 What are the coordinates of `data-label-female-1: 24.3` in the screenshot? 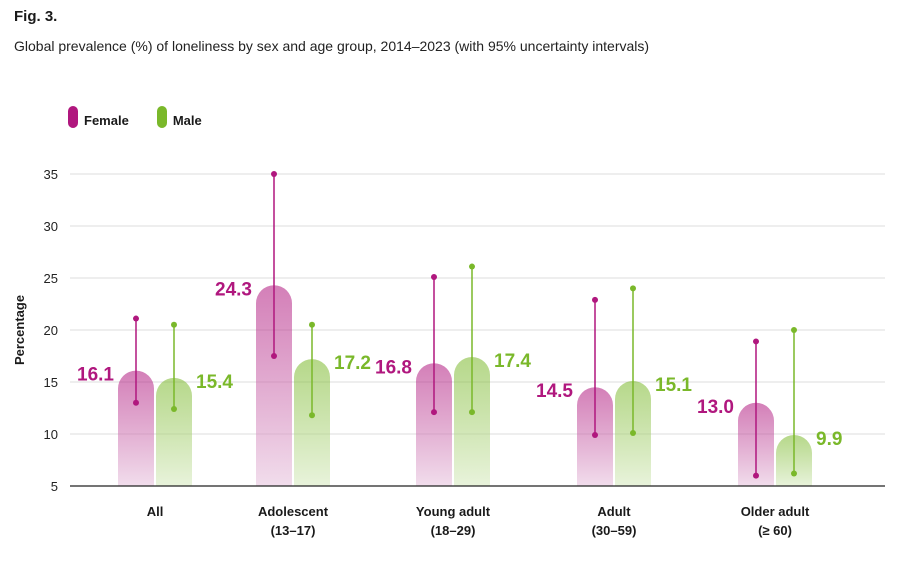 It's located at (233, 289).